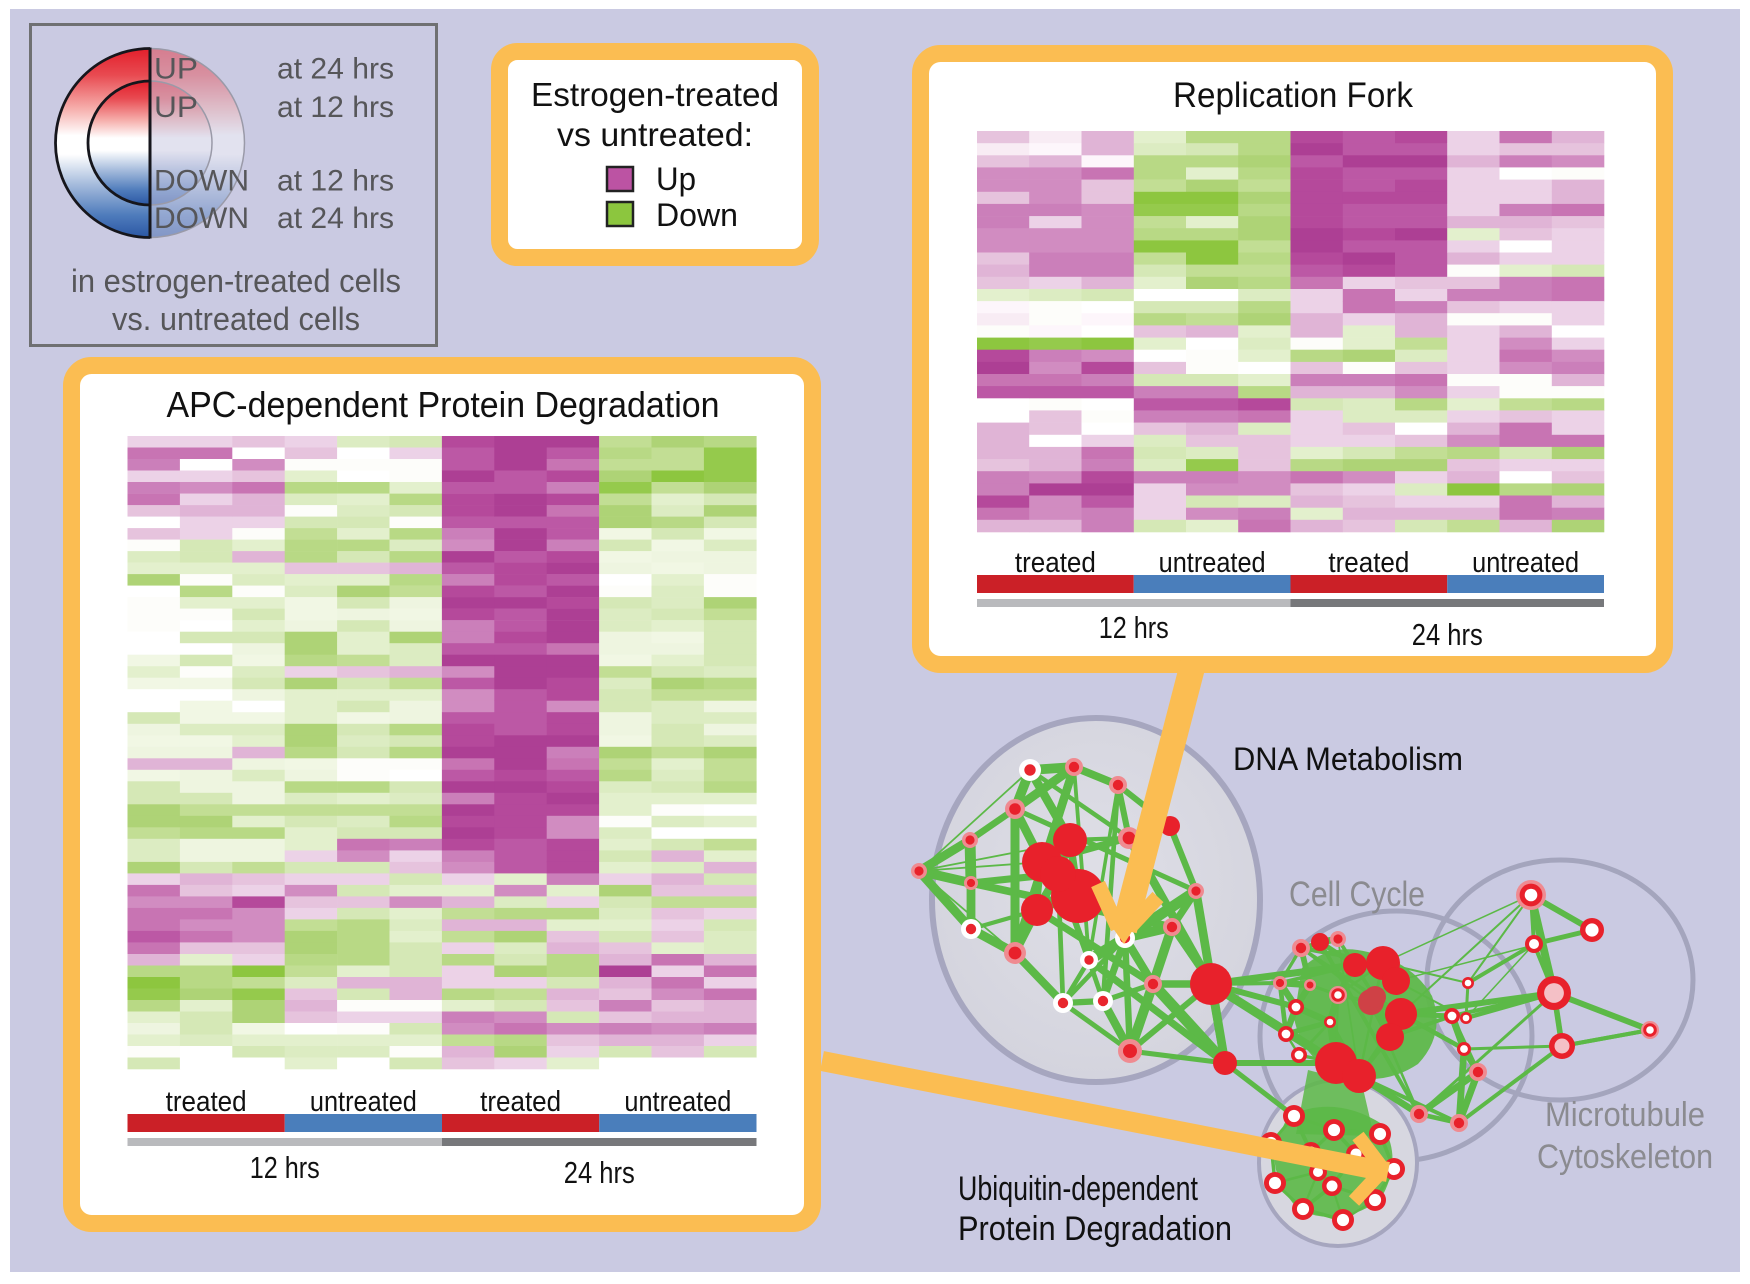  I want to click on svg-text: Ubiquitin-dependent, so click(1078, 1189).